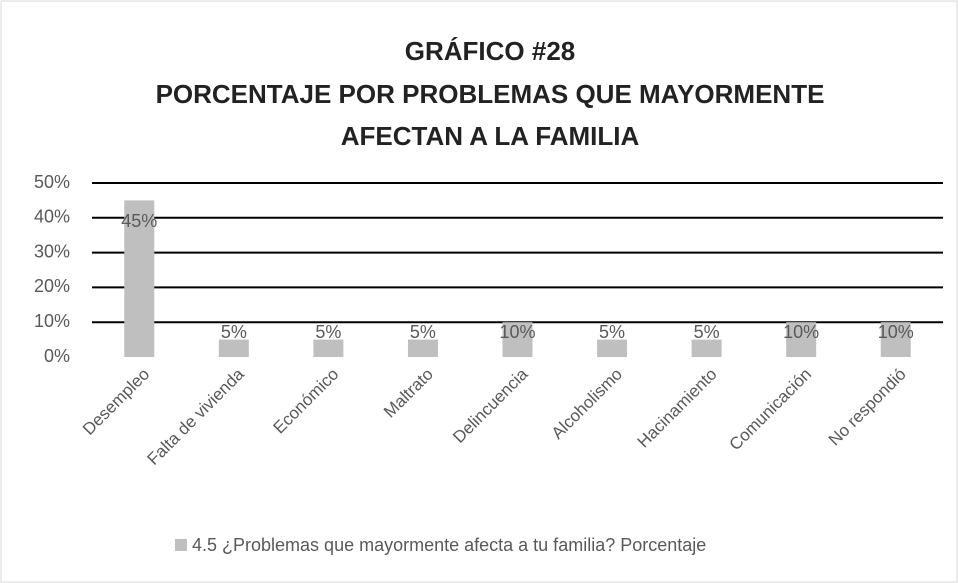 The height and width of the screenshot is (583, 958). I want to click on chart-title: PORCENTAJE POR PROBLEMAS QUE MAYORMENTE, so click(490, 94).